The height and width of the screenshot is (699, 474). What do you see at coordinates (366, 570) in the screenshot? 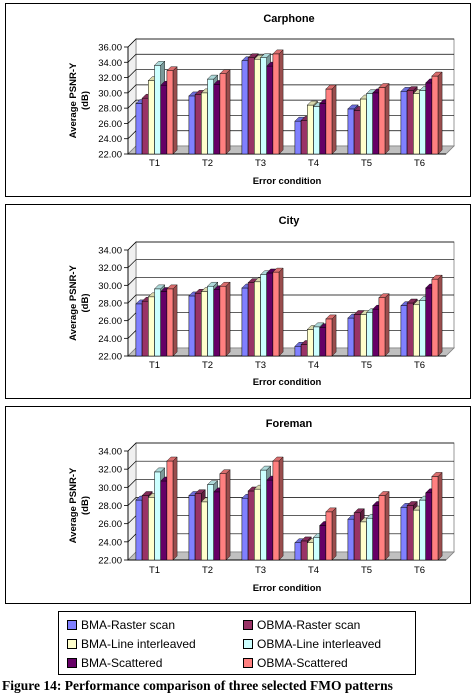
I see `x-tick-label: T5` at bounding box center [366, 570].